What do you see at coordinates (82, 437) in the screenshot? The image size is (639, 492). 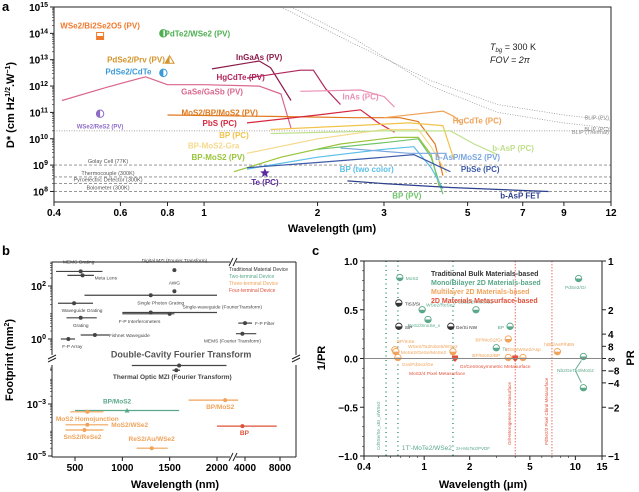 I see `footprint-label-sns2-rese2: SnS2/ReSe2` at bounding box center [82, 437].